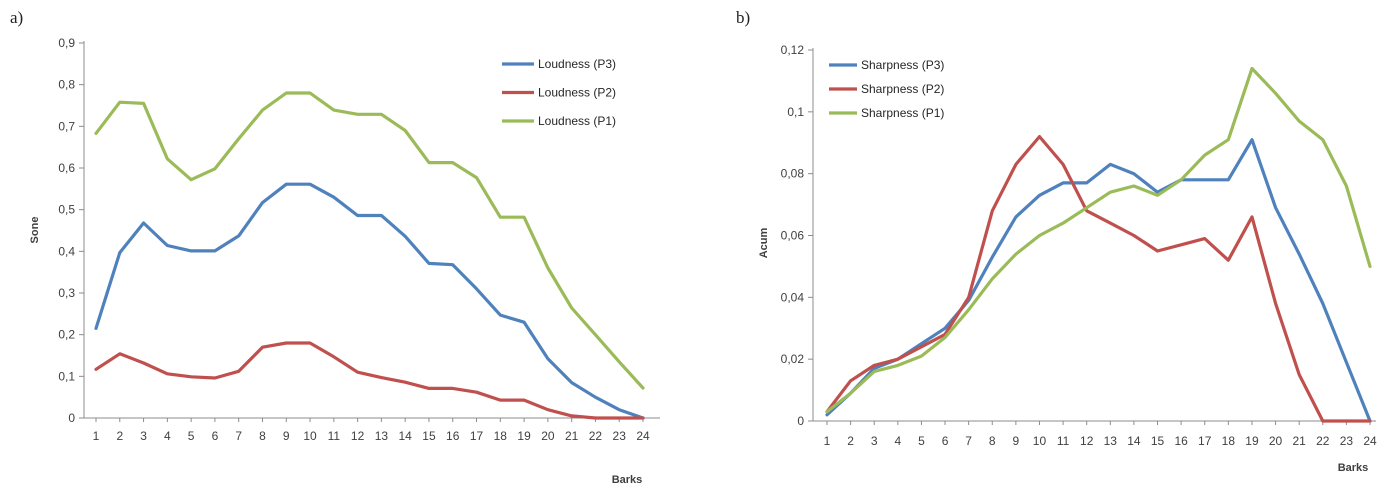 This screenshot has height=491, width=1391. I want to click on legend-label: Loudness (P1), so click(577, 121).